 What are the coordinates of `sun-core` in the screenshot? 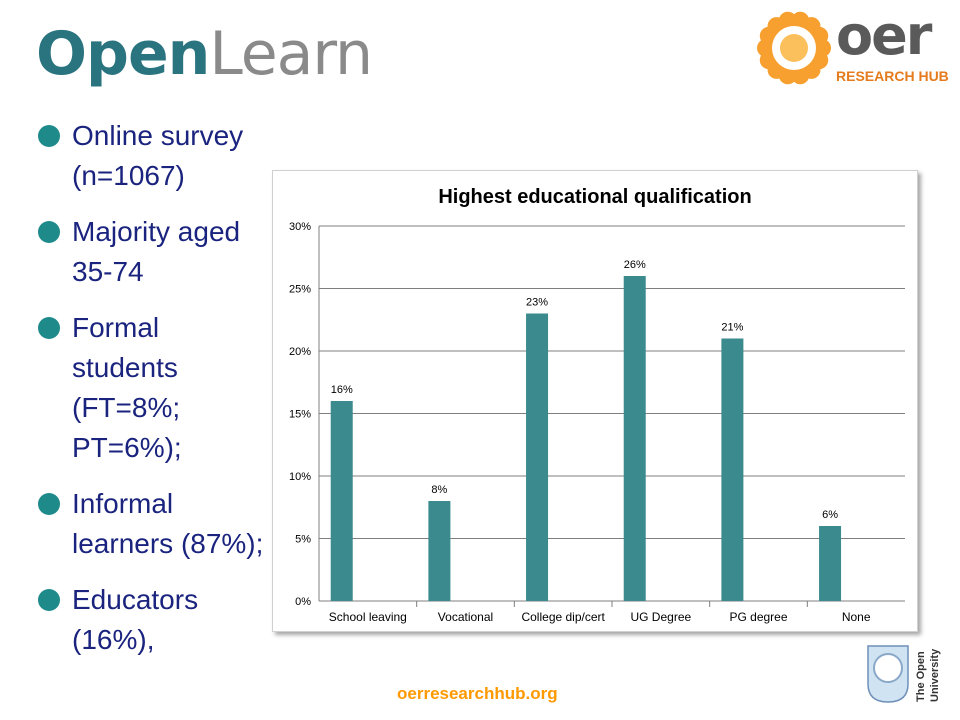 It's located at (794, 48).